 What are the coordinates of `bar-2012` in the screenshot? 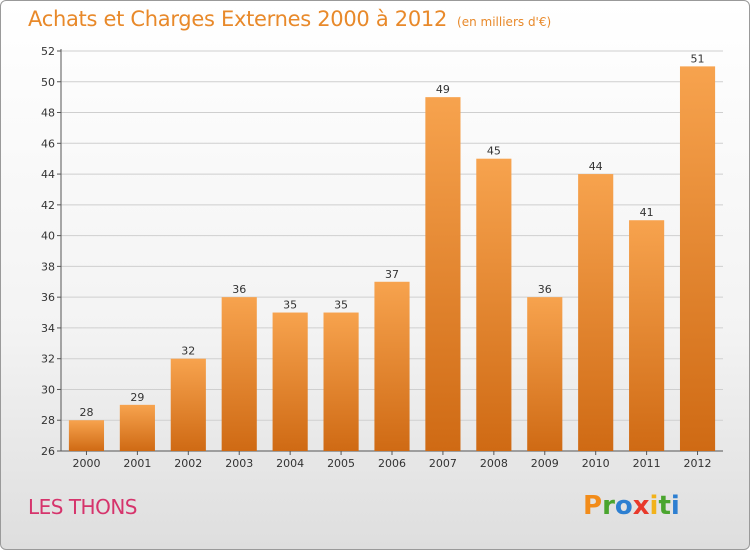 It's located at (697, 258).